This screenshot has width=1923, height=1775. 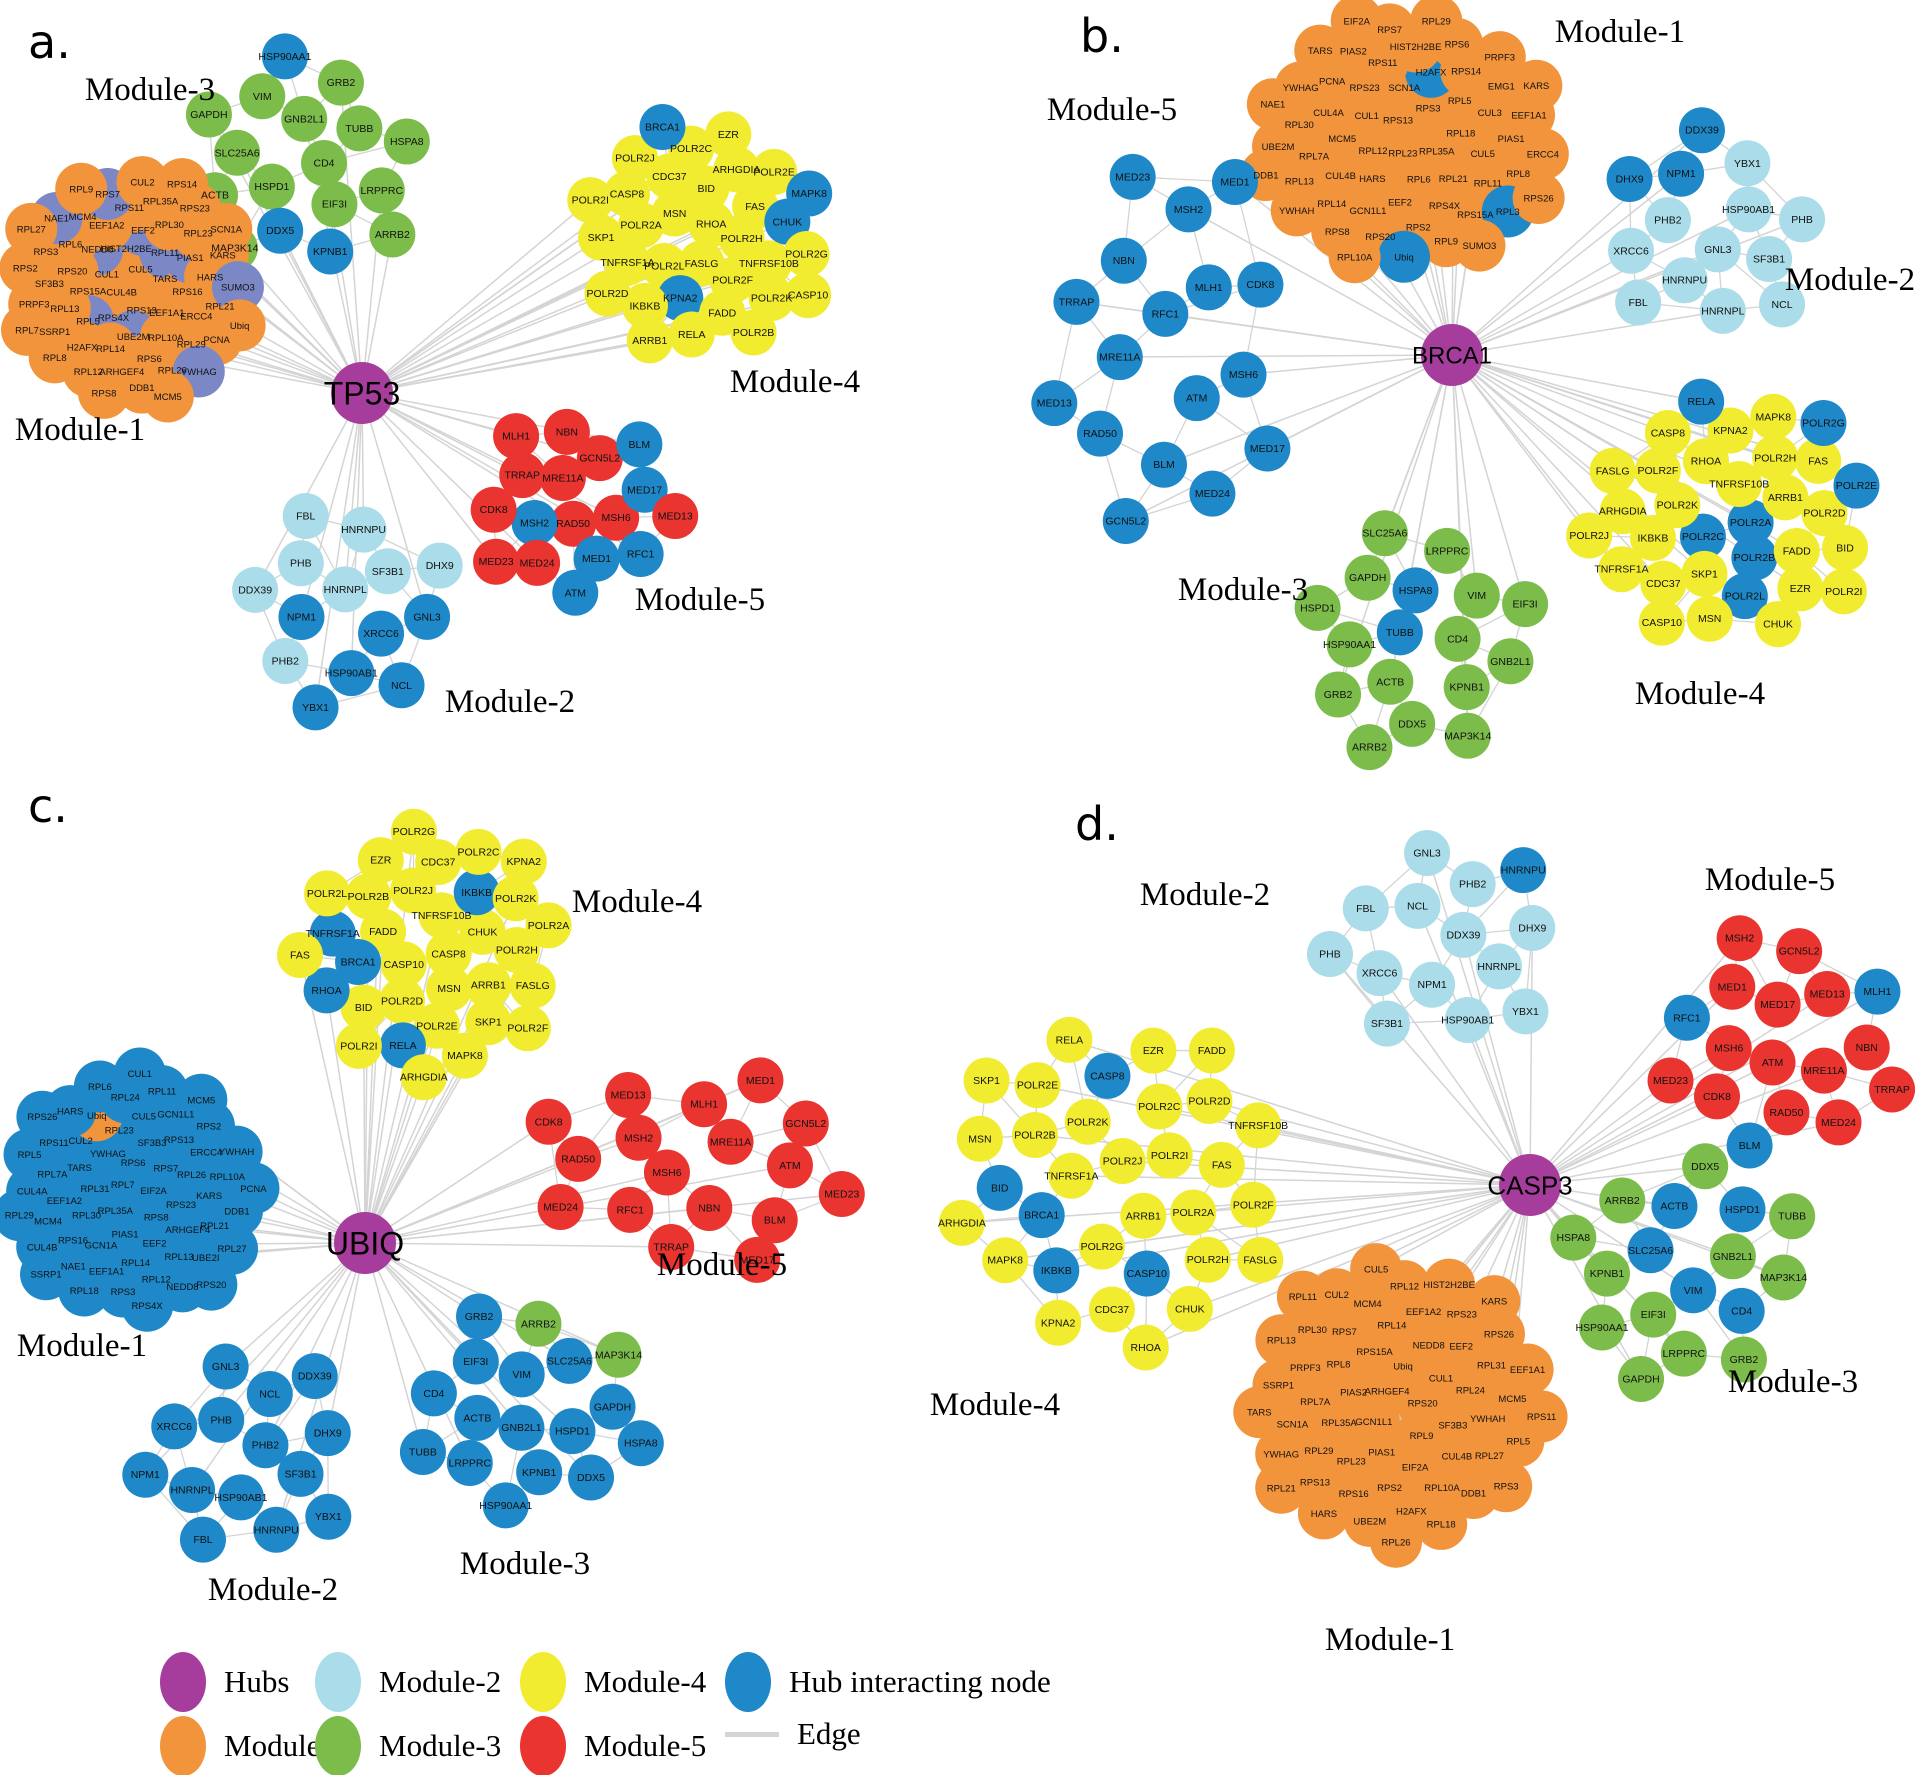 I want to click on node-label: RPL26, so click(x=191, y=1175).